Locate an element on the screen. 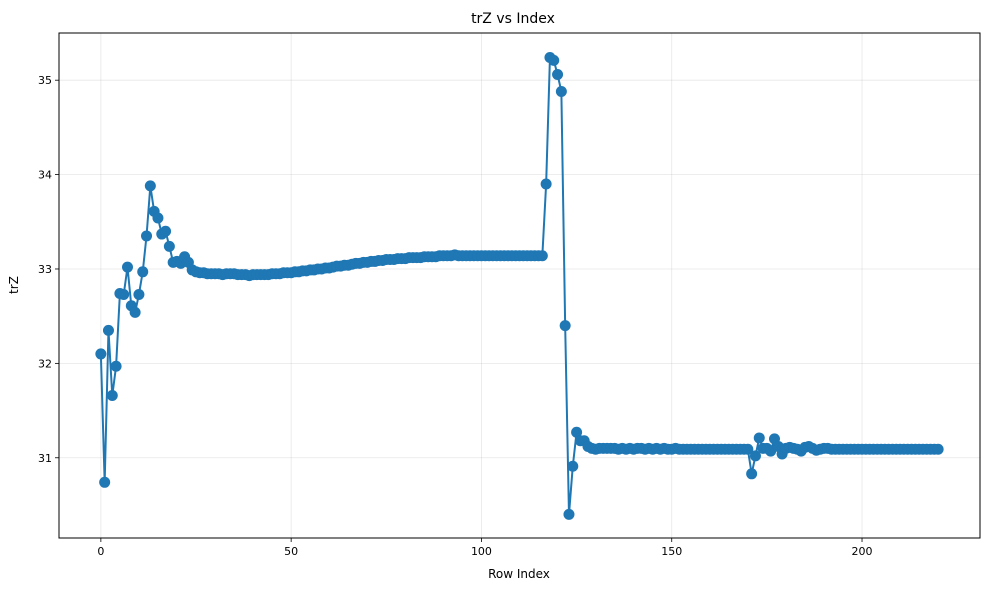  y-tick-label: 35 is located at coordinates (45, 80).